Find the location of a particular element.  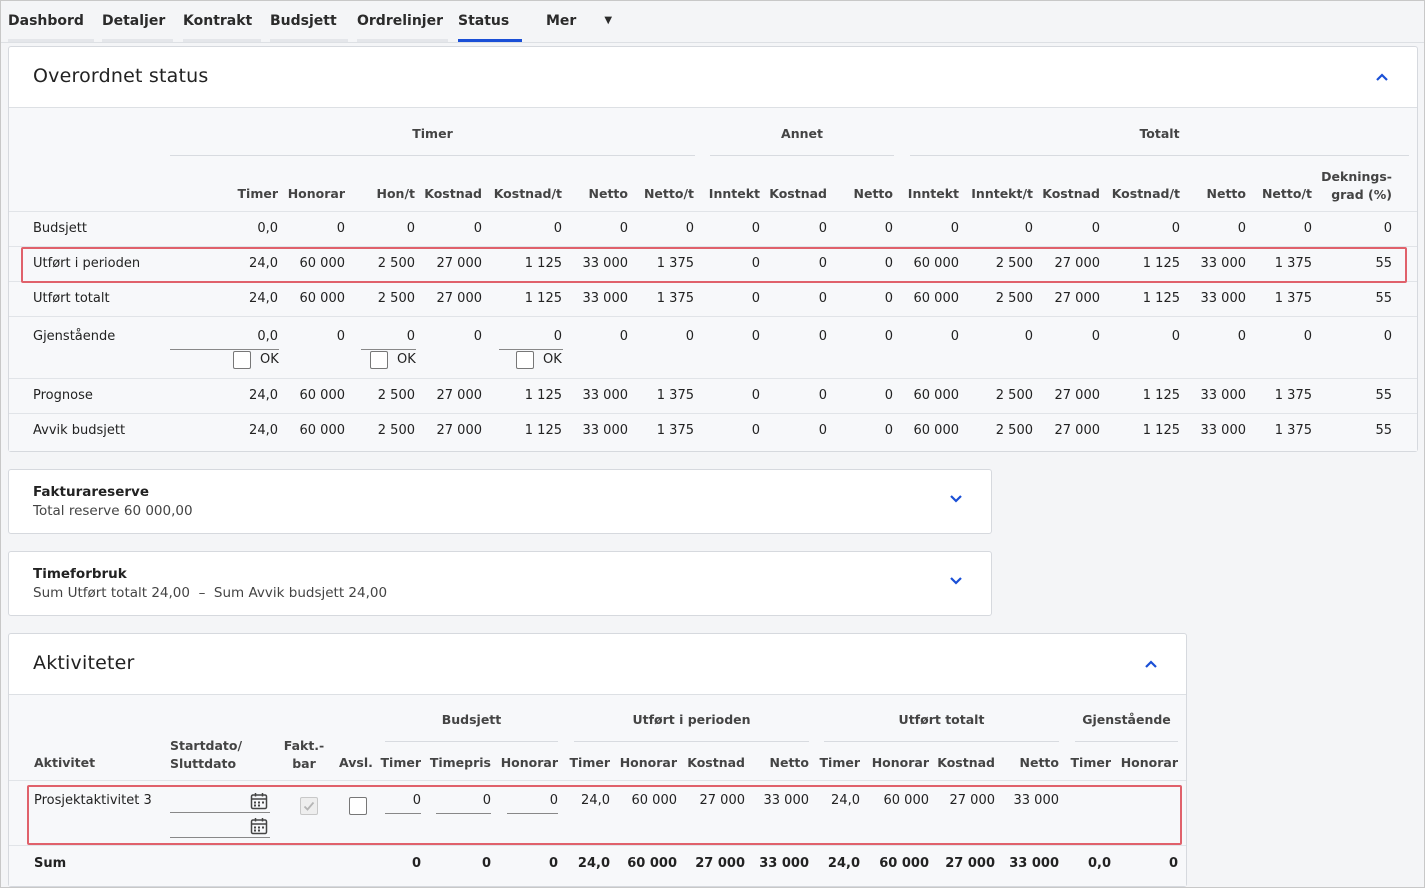

faktbar-checkbox is located at coordinates (309, 806).